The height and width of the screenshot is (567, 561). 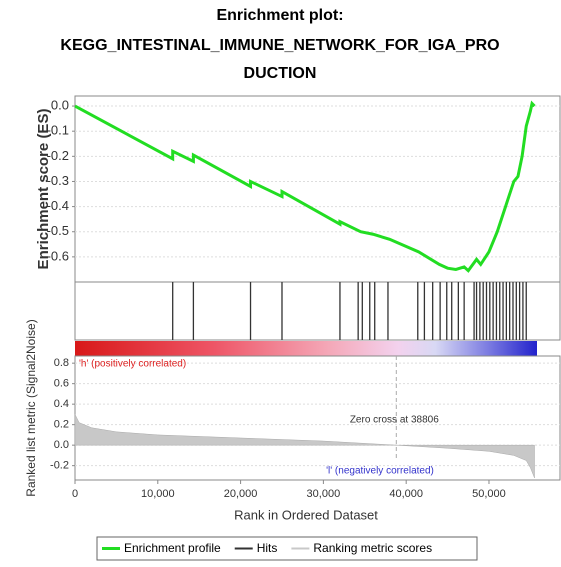 What do you see at coordinates (372, 548) in the screenshot?
I see `legend-label: Ranking metric scores` at bounding box center [372, 548].